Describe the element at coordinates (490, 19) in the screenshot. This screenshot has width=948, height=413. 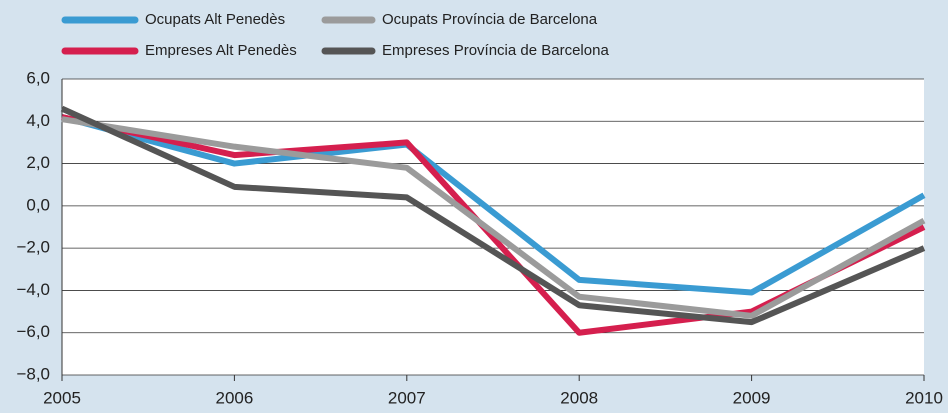
I see `legend-label: Ocupats Província de Barcelona` at that location.